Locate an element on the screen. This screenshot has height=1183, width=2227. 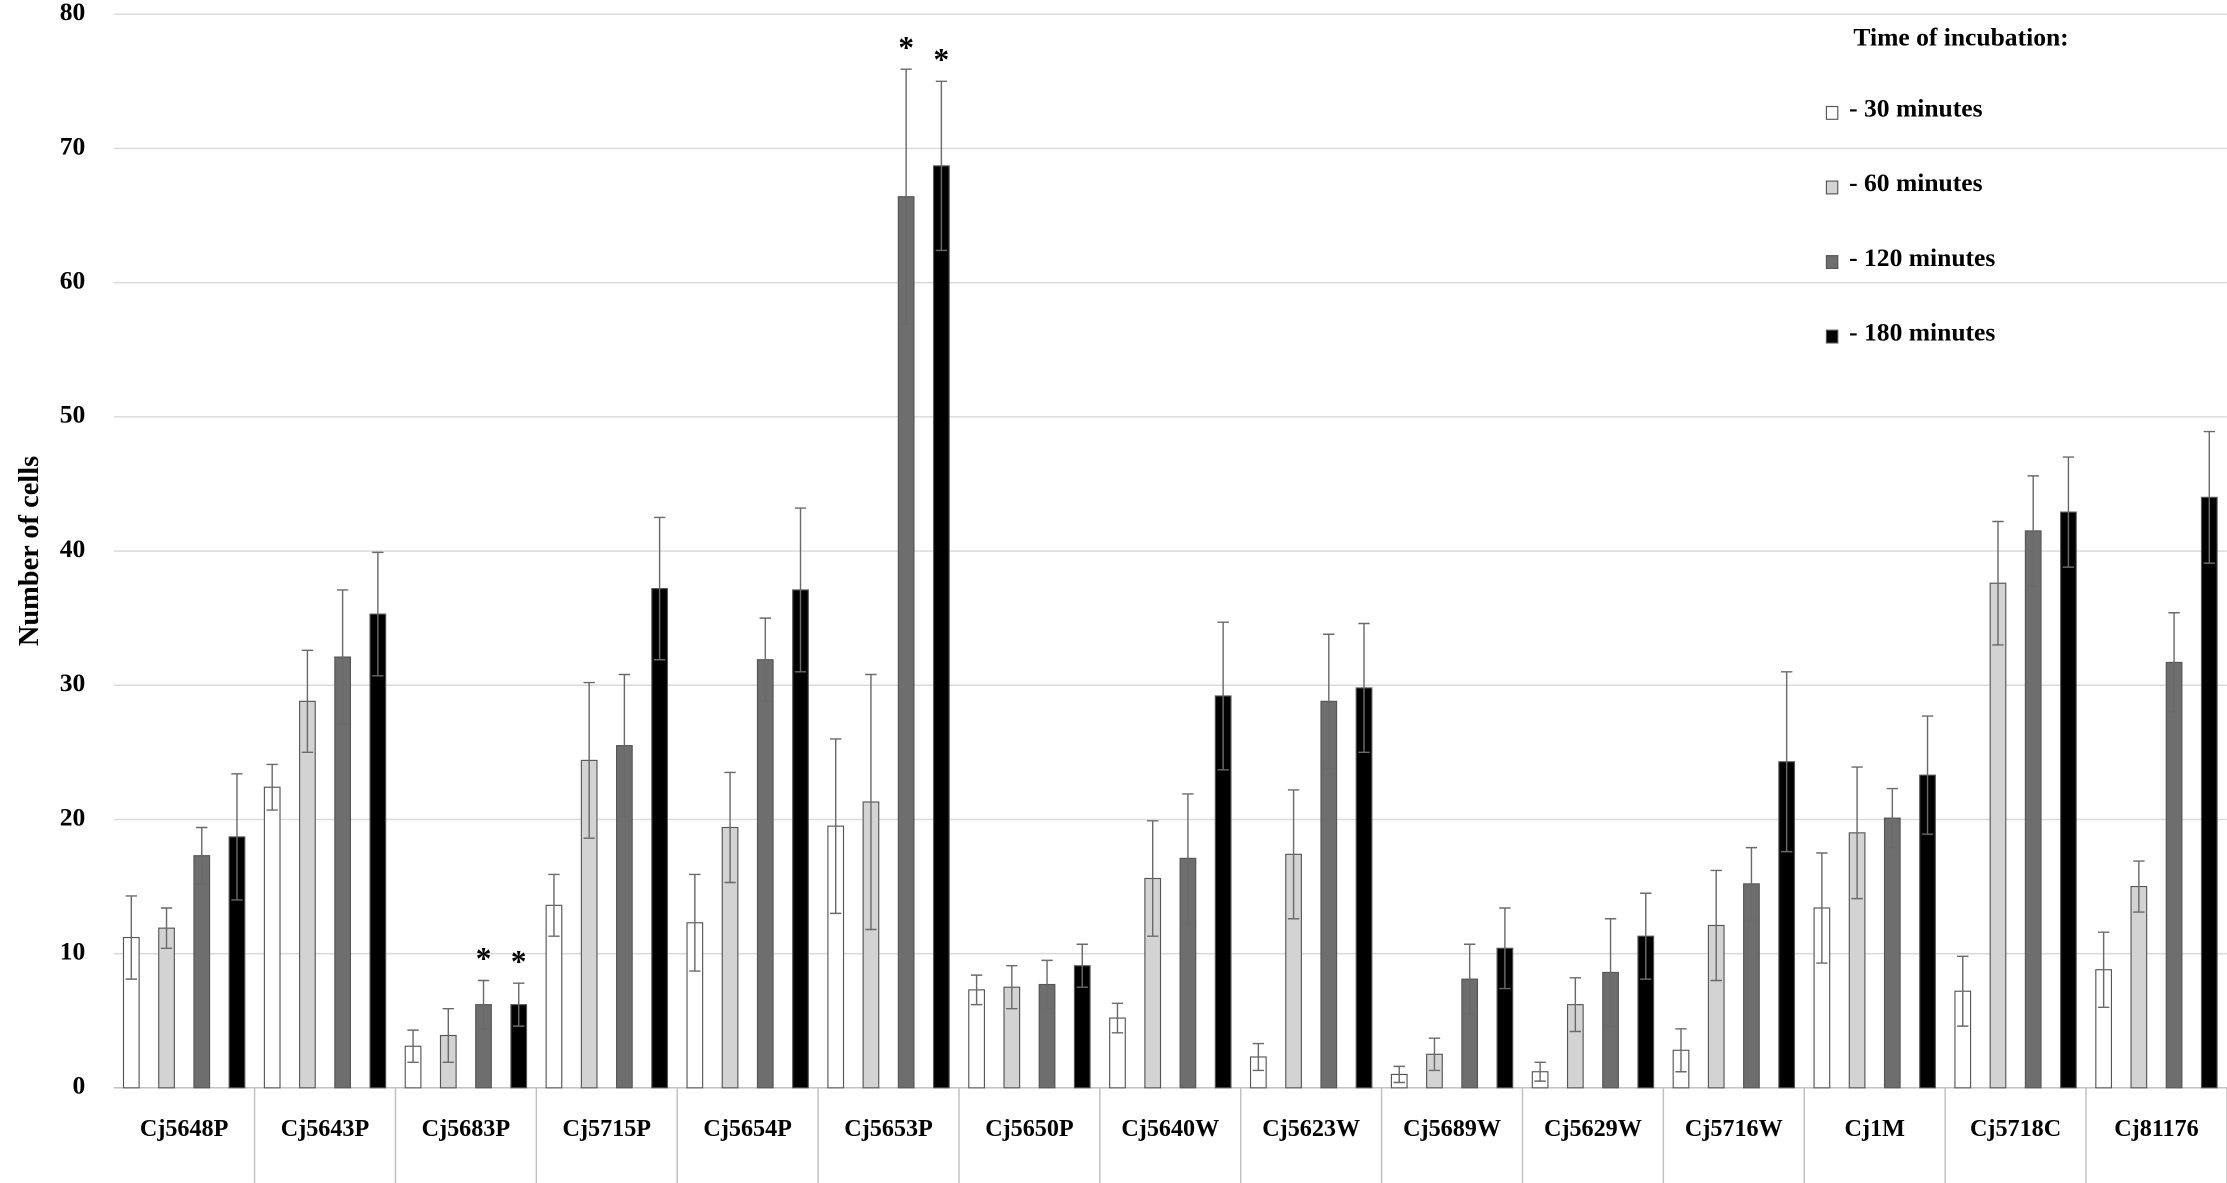
x-tick-label: Cj1M is located at coordinates (1875, 1128).